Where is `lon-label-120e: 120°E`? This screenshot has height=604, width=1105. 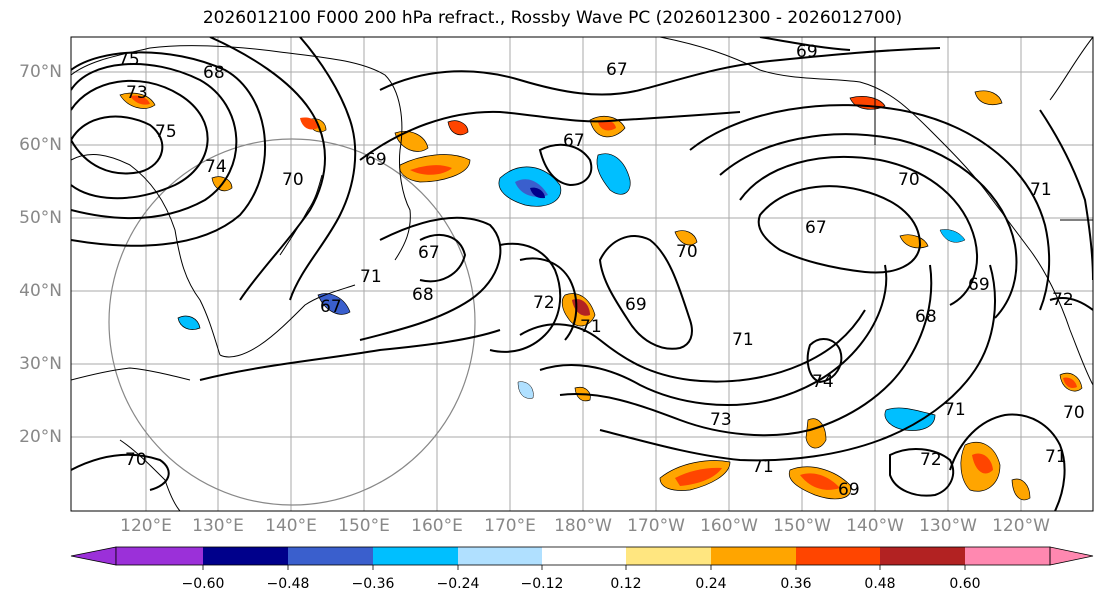 lon-label-120e: 120°E is located at coordinates (146, 526).